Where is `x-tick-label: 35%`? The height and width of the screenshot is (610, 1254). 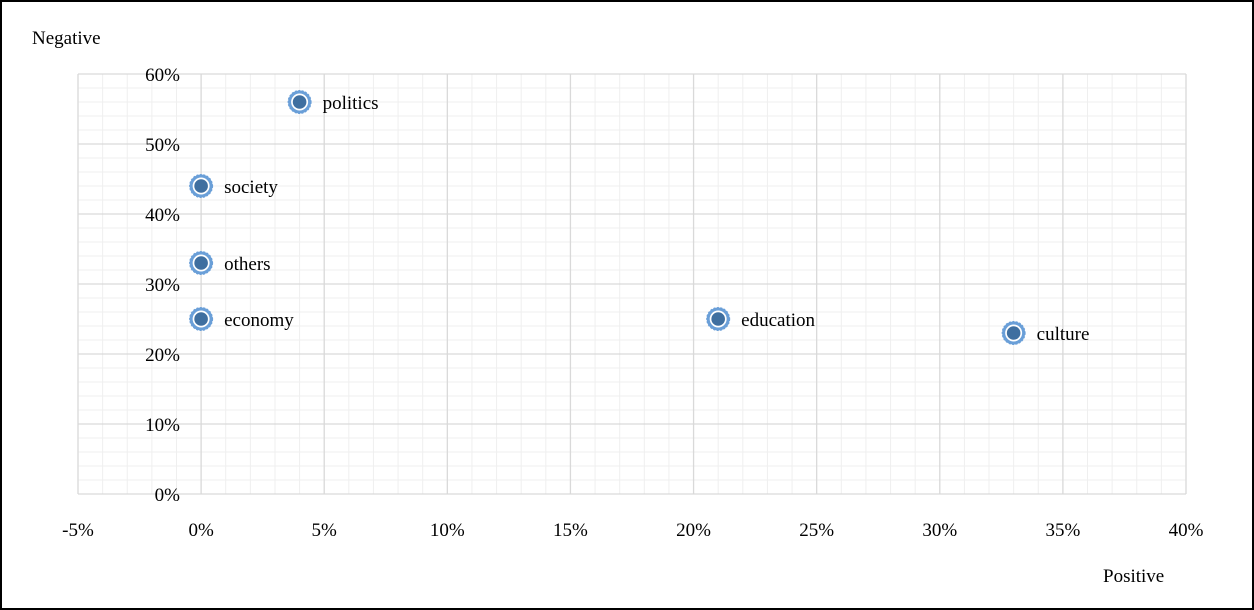
x-tick-label: 35% is located at coordinates (1062, 530).